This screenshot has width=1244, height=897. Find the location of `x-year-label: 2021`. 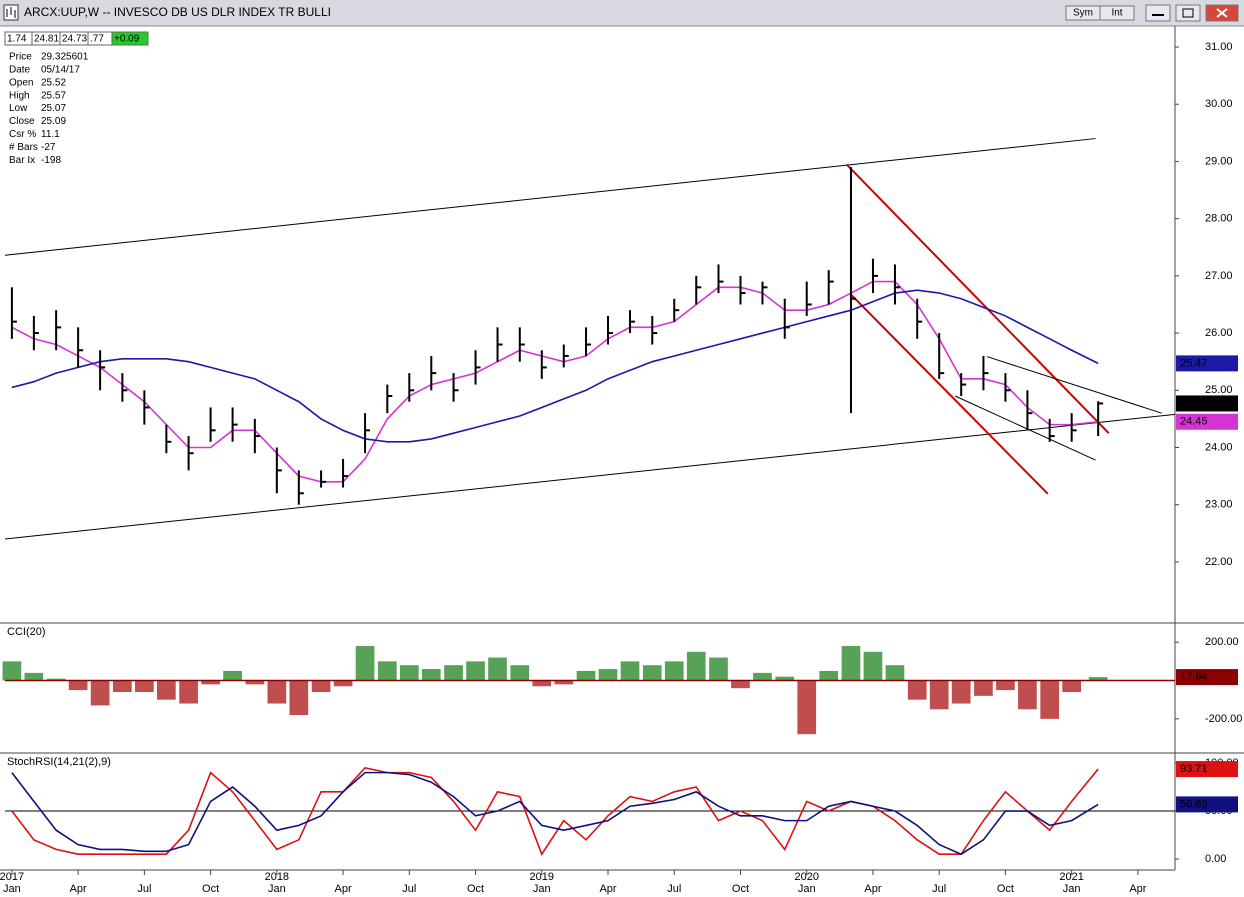

x-year-label: 2021 is located at coordinates (1071, 877).